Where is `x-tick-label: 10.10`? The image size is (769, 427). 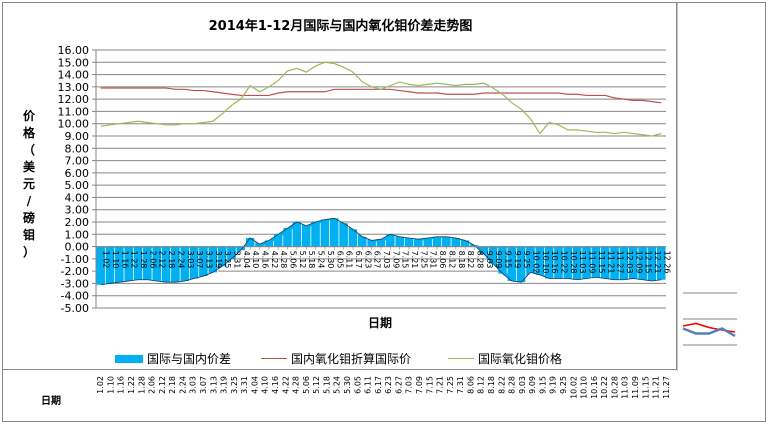
x-tick-label: 10.10 is located at coordinates (545, 262).